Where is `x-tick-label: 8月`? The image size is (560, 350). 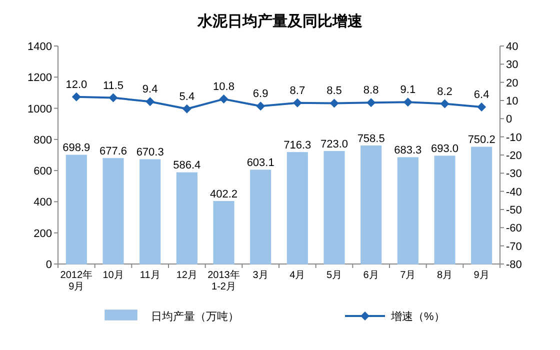 x-tick-label: 8月 is located at coordinates (444, 275).